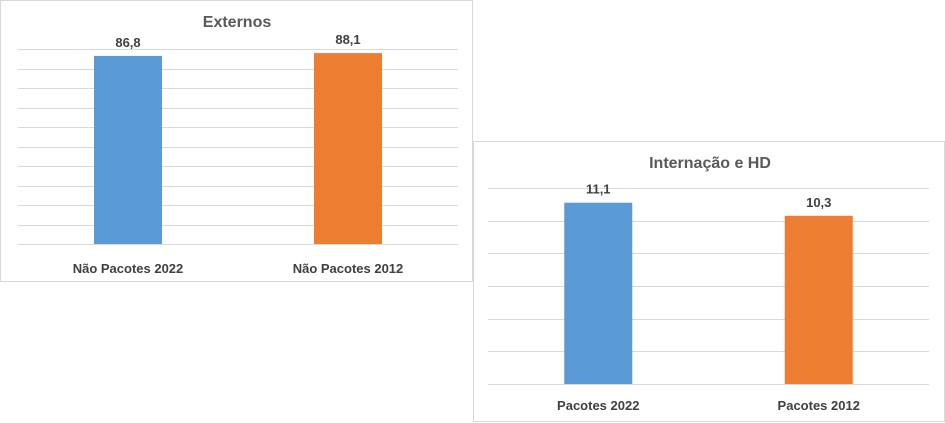 The image size is (945, 423). I want to click on x-tick-label: Pacotes 2022, so click(598, 405).